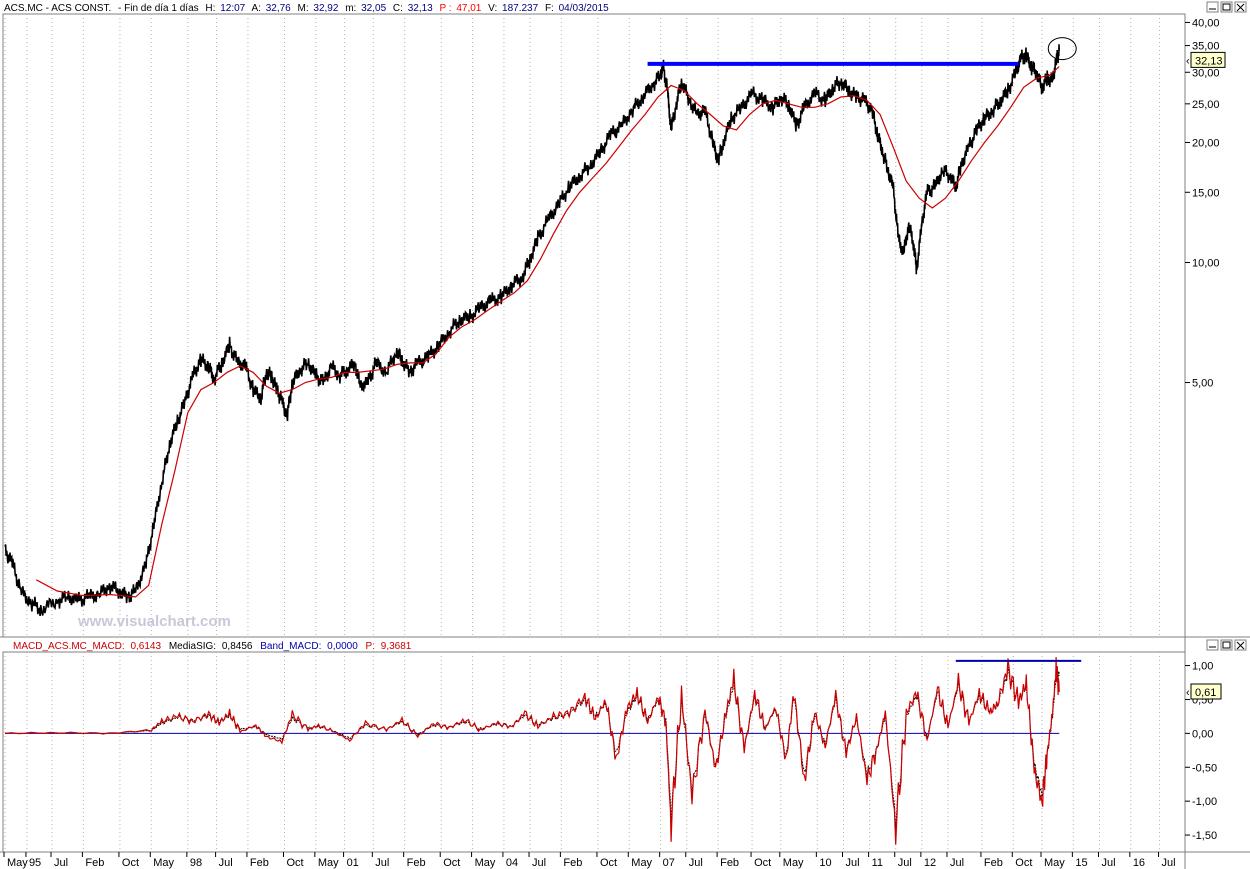  Describe the element at coordinates (1212, 645) in the screenshot. I see `macd-minimize-icon` at that location.